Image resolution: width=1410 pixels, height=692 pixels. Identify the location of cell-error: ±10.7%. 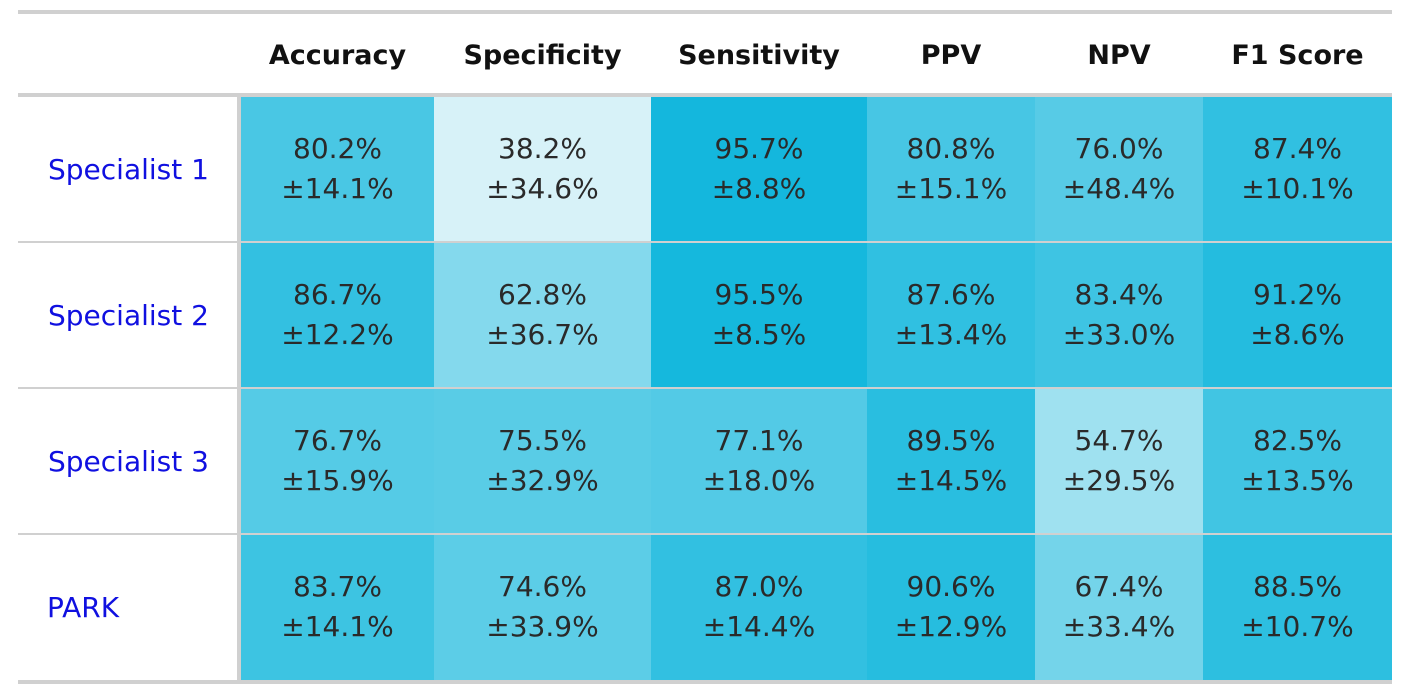
(1297, 626).